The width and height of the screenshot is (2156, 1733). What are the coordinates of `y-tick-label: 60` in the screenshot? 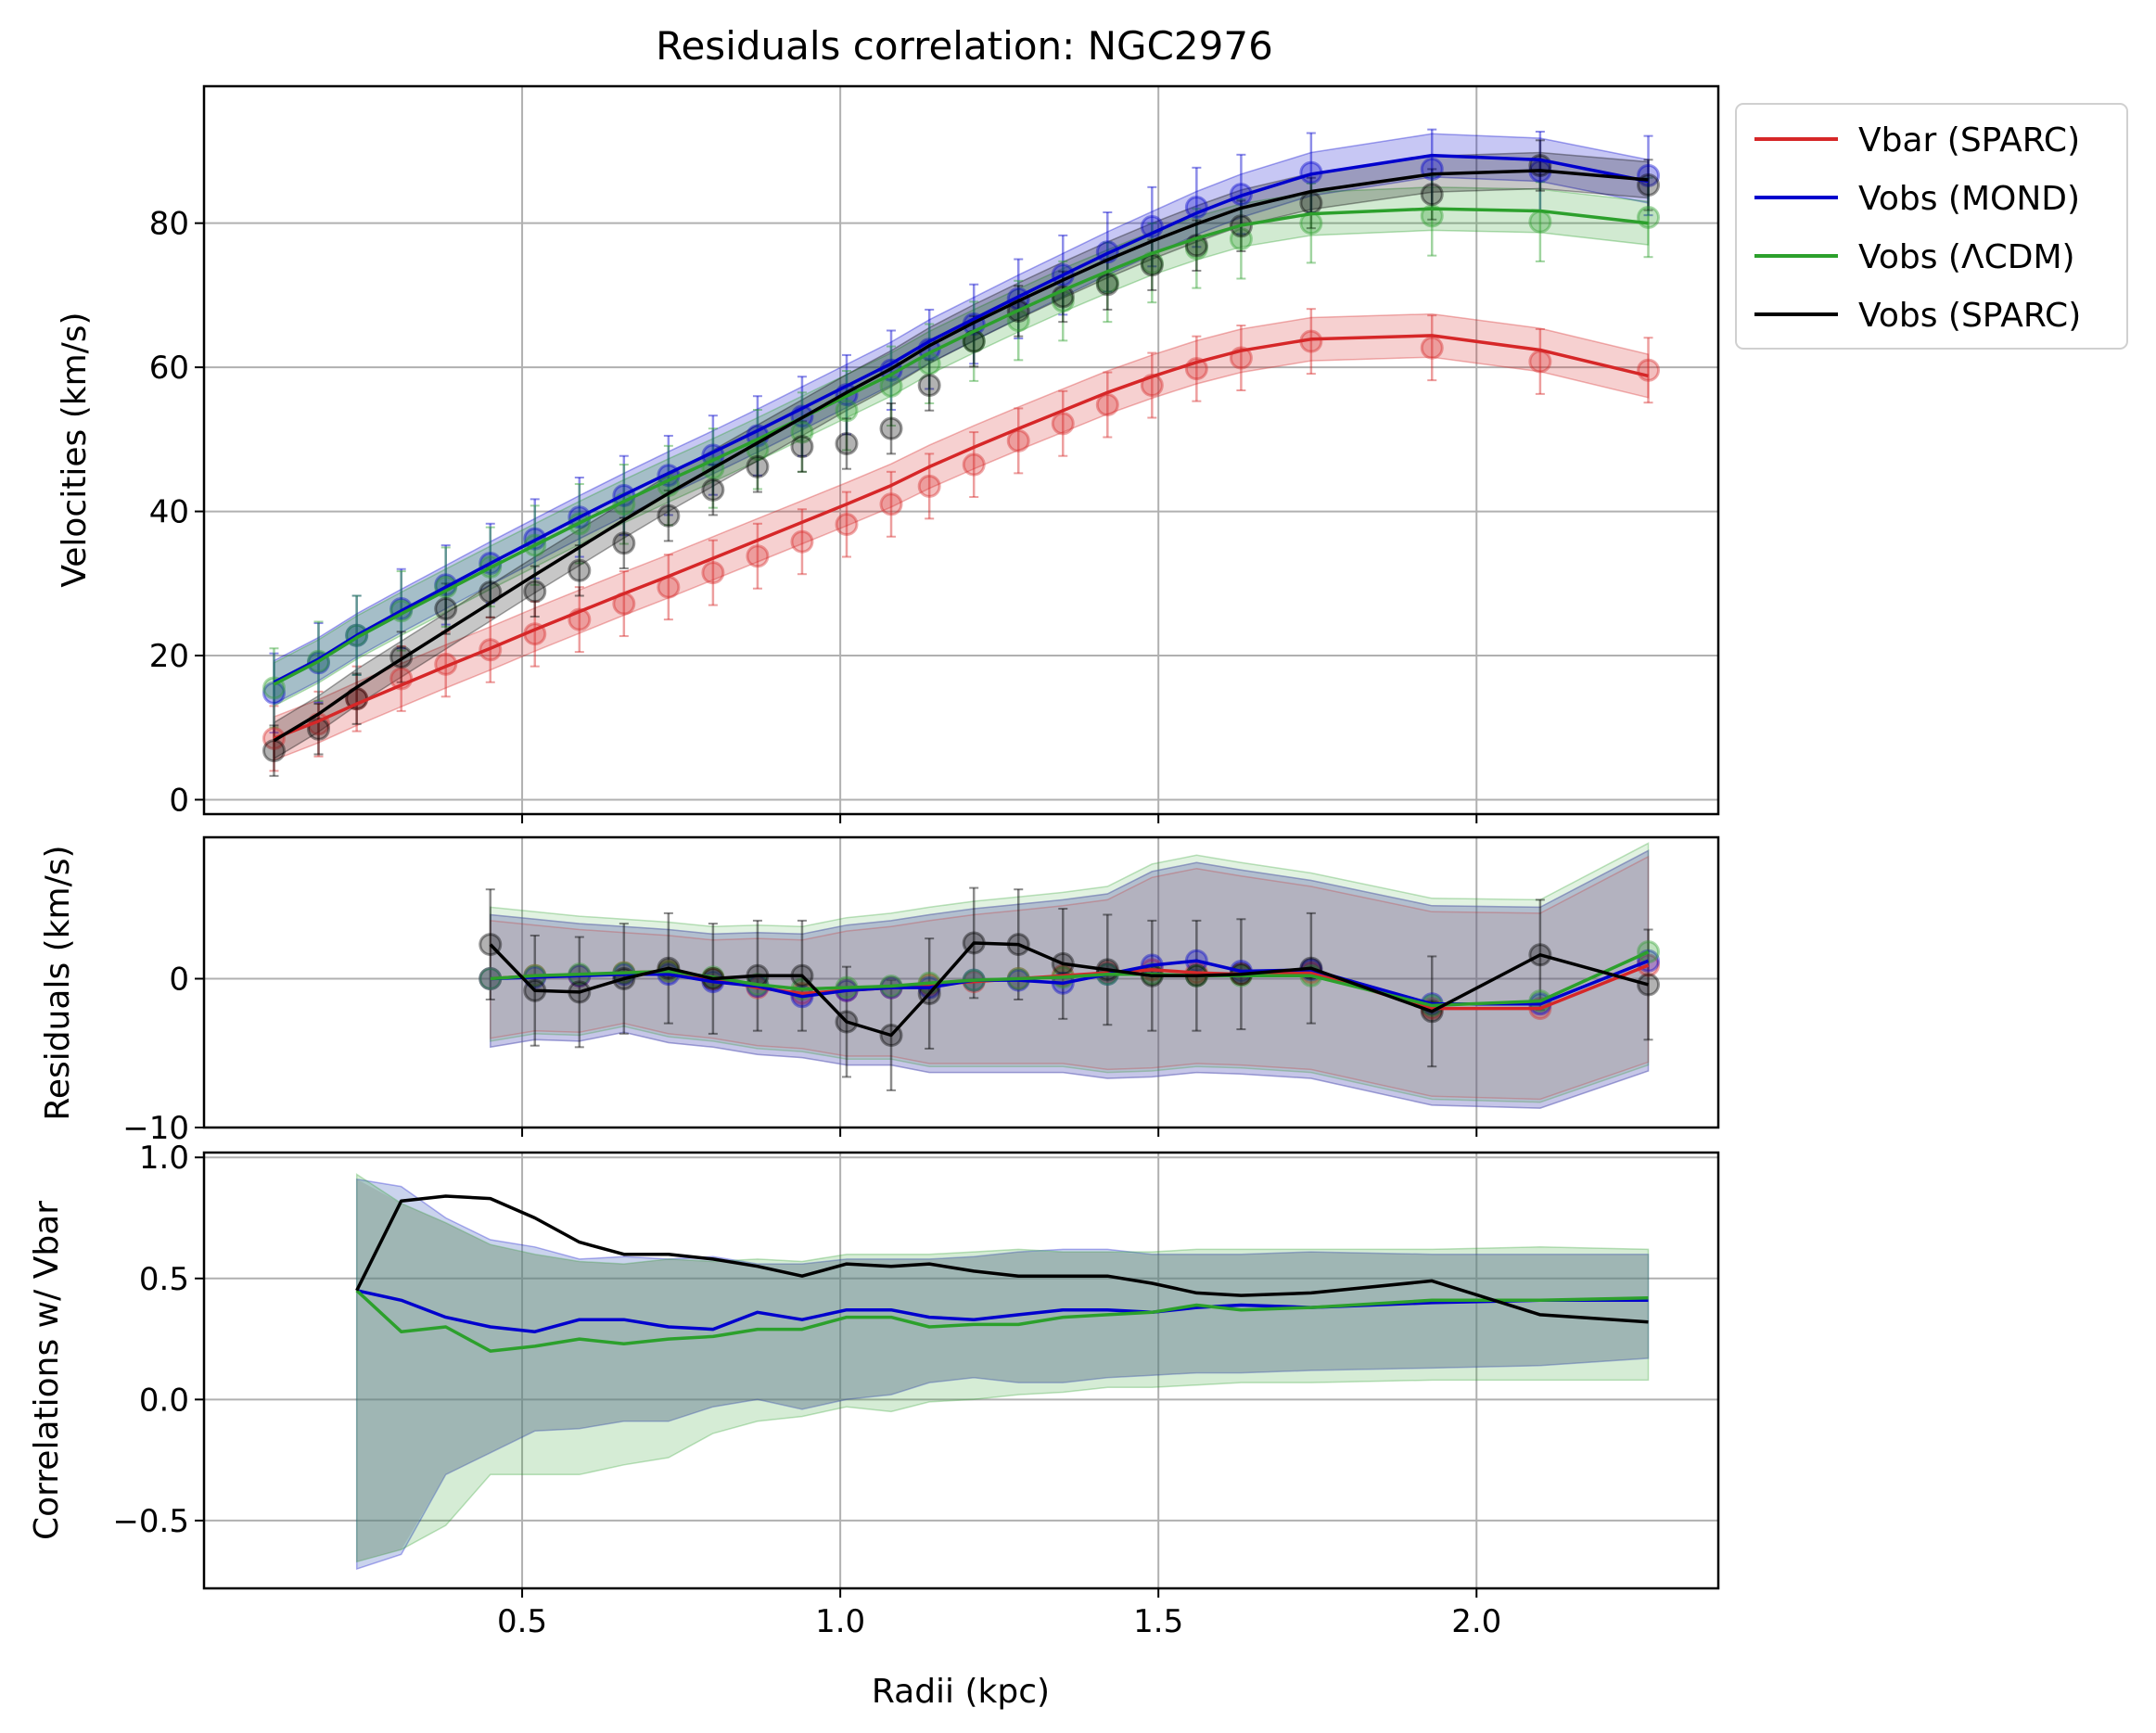 It's located at (169, 368).